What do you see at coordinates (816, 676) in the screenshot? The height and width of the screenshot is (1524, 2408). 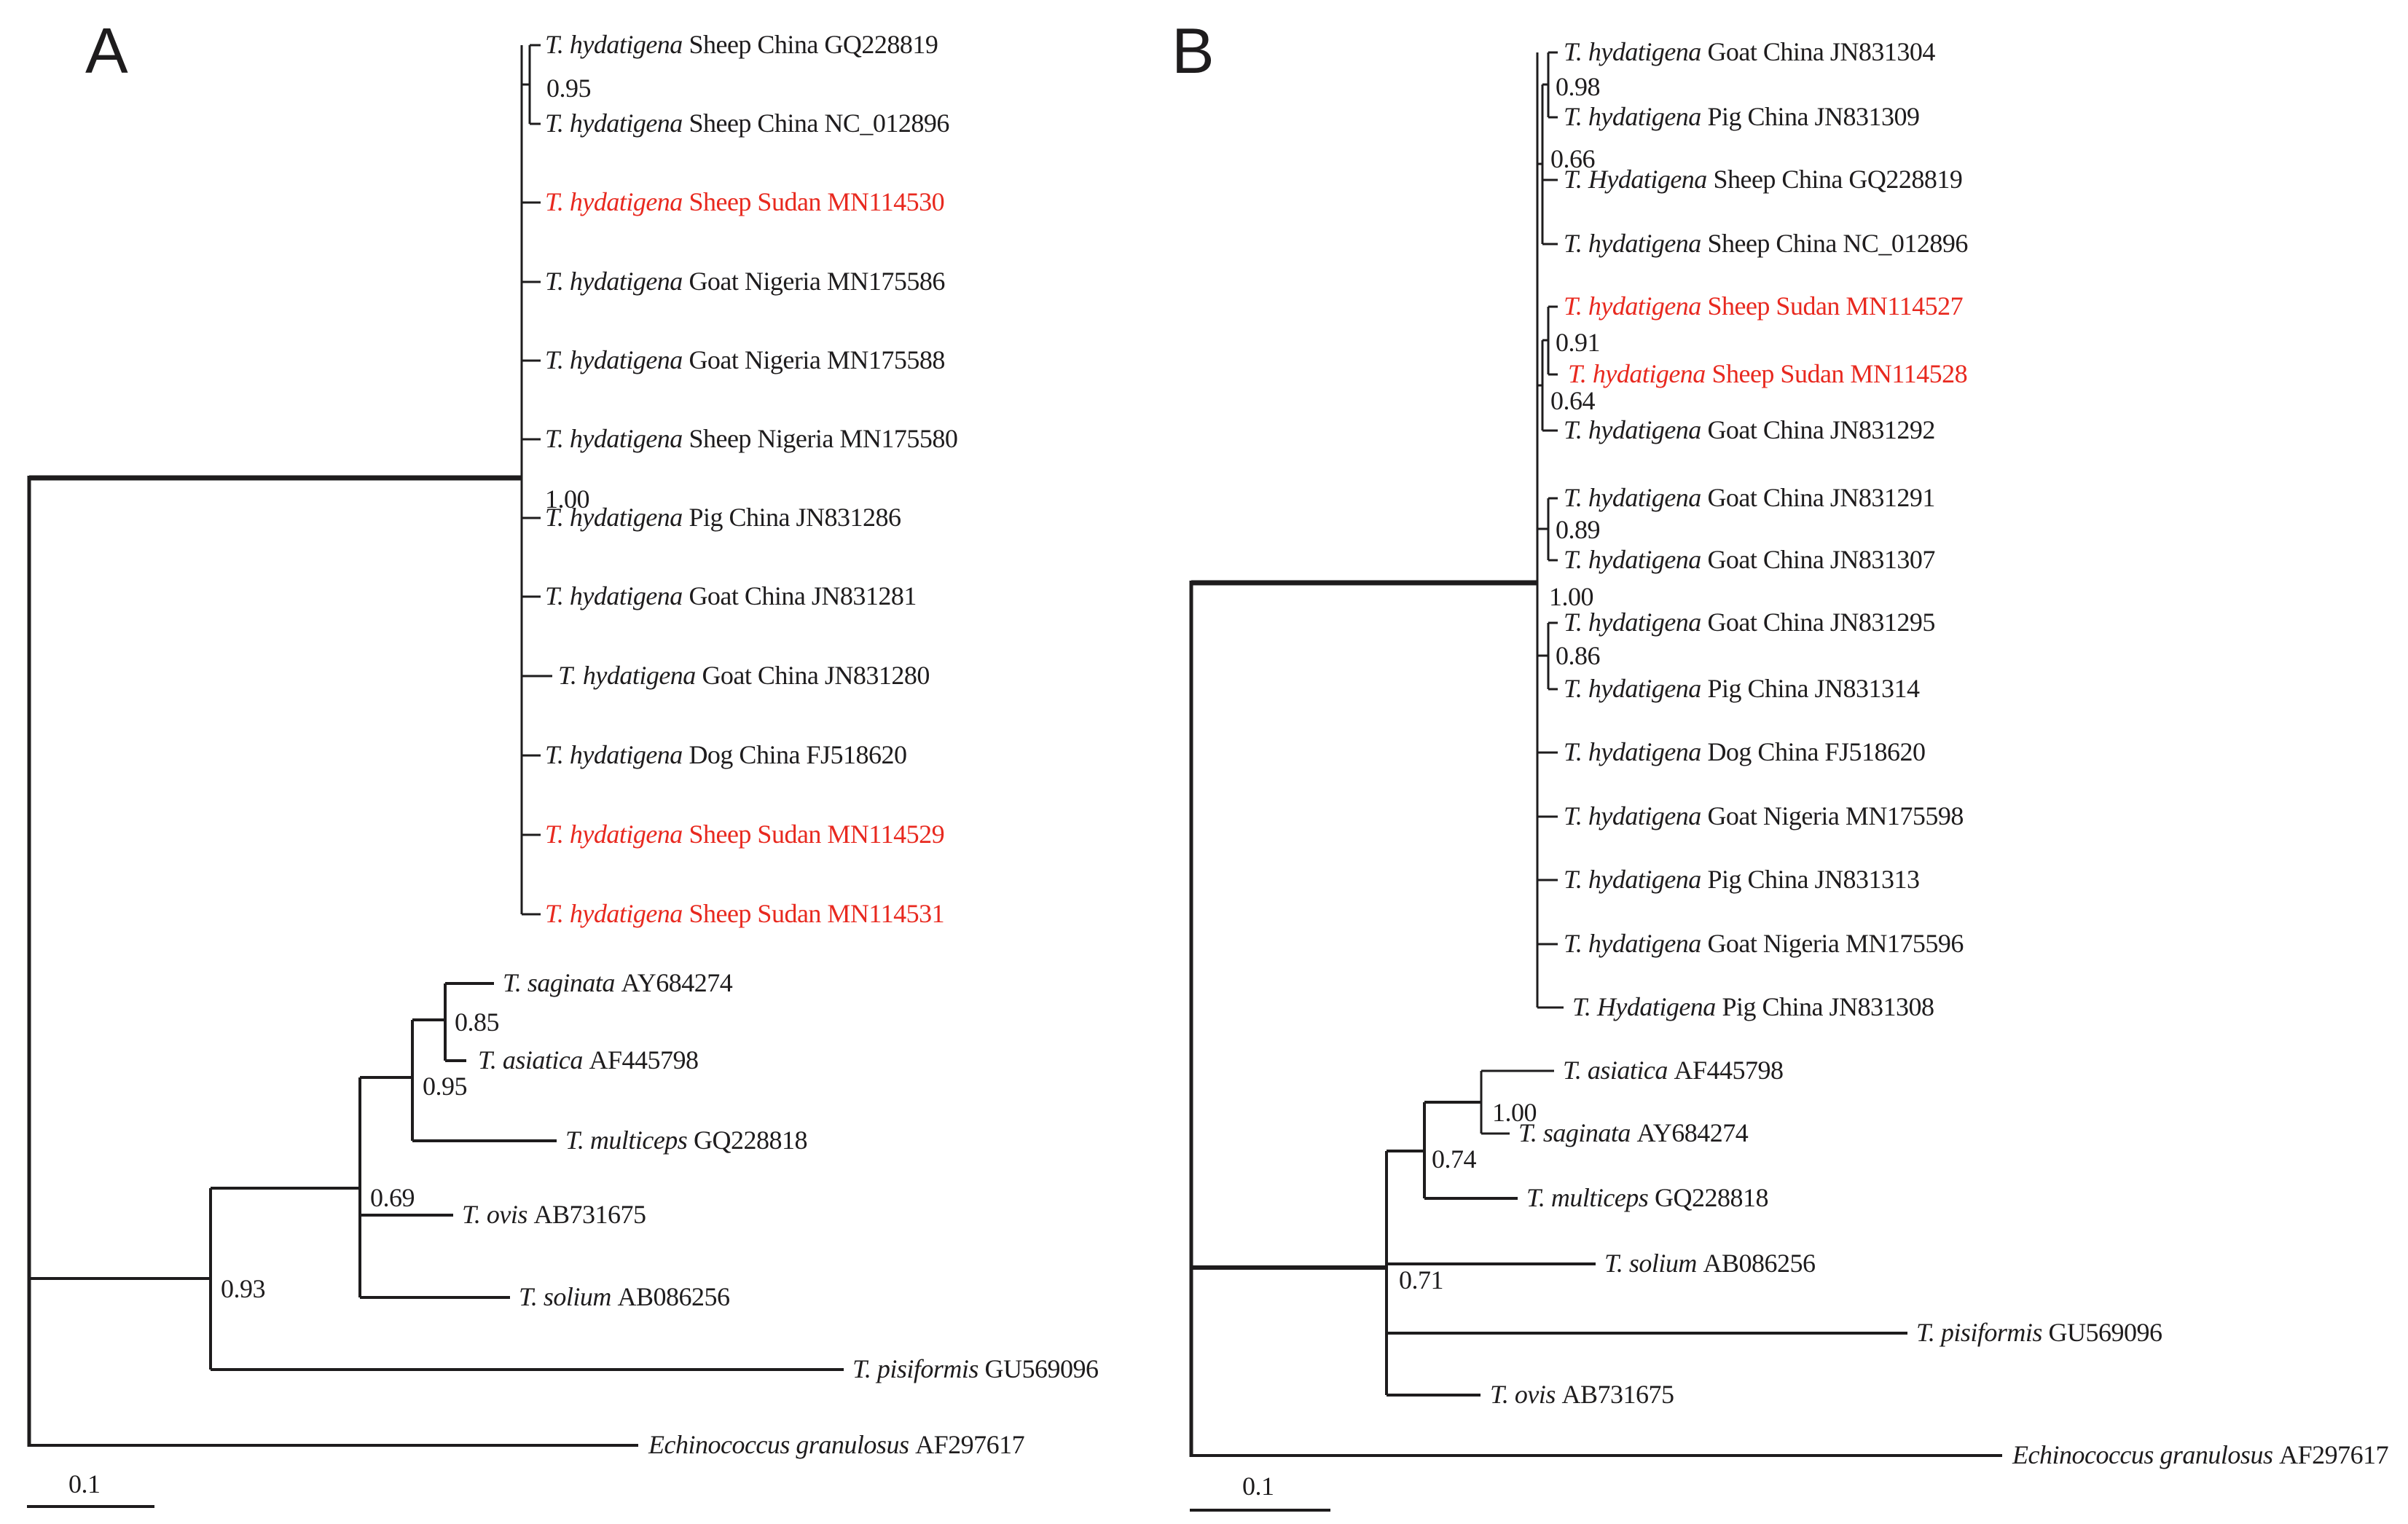 I see `taxon-detail: Goat China JN831280` at bounding box center [816, 676].